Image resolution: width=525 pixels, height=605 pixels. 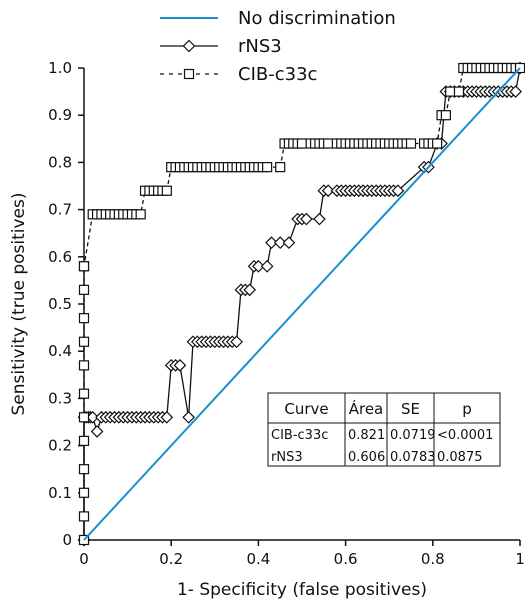 I want to click on table-header-cell: Área, so click(x=366, y=408).